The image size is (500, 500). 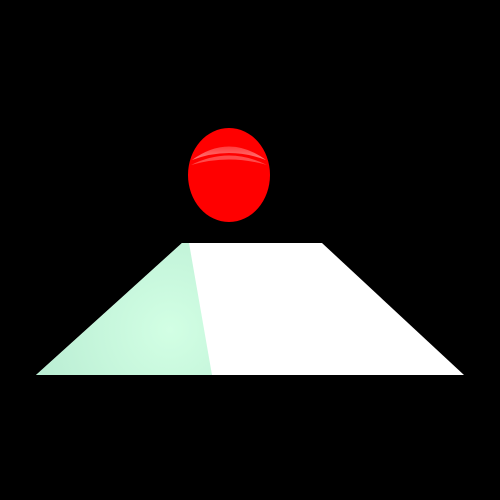 I want to click on ball-highlight-band-lower, so click(x=229, y=160).